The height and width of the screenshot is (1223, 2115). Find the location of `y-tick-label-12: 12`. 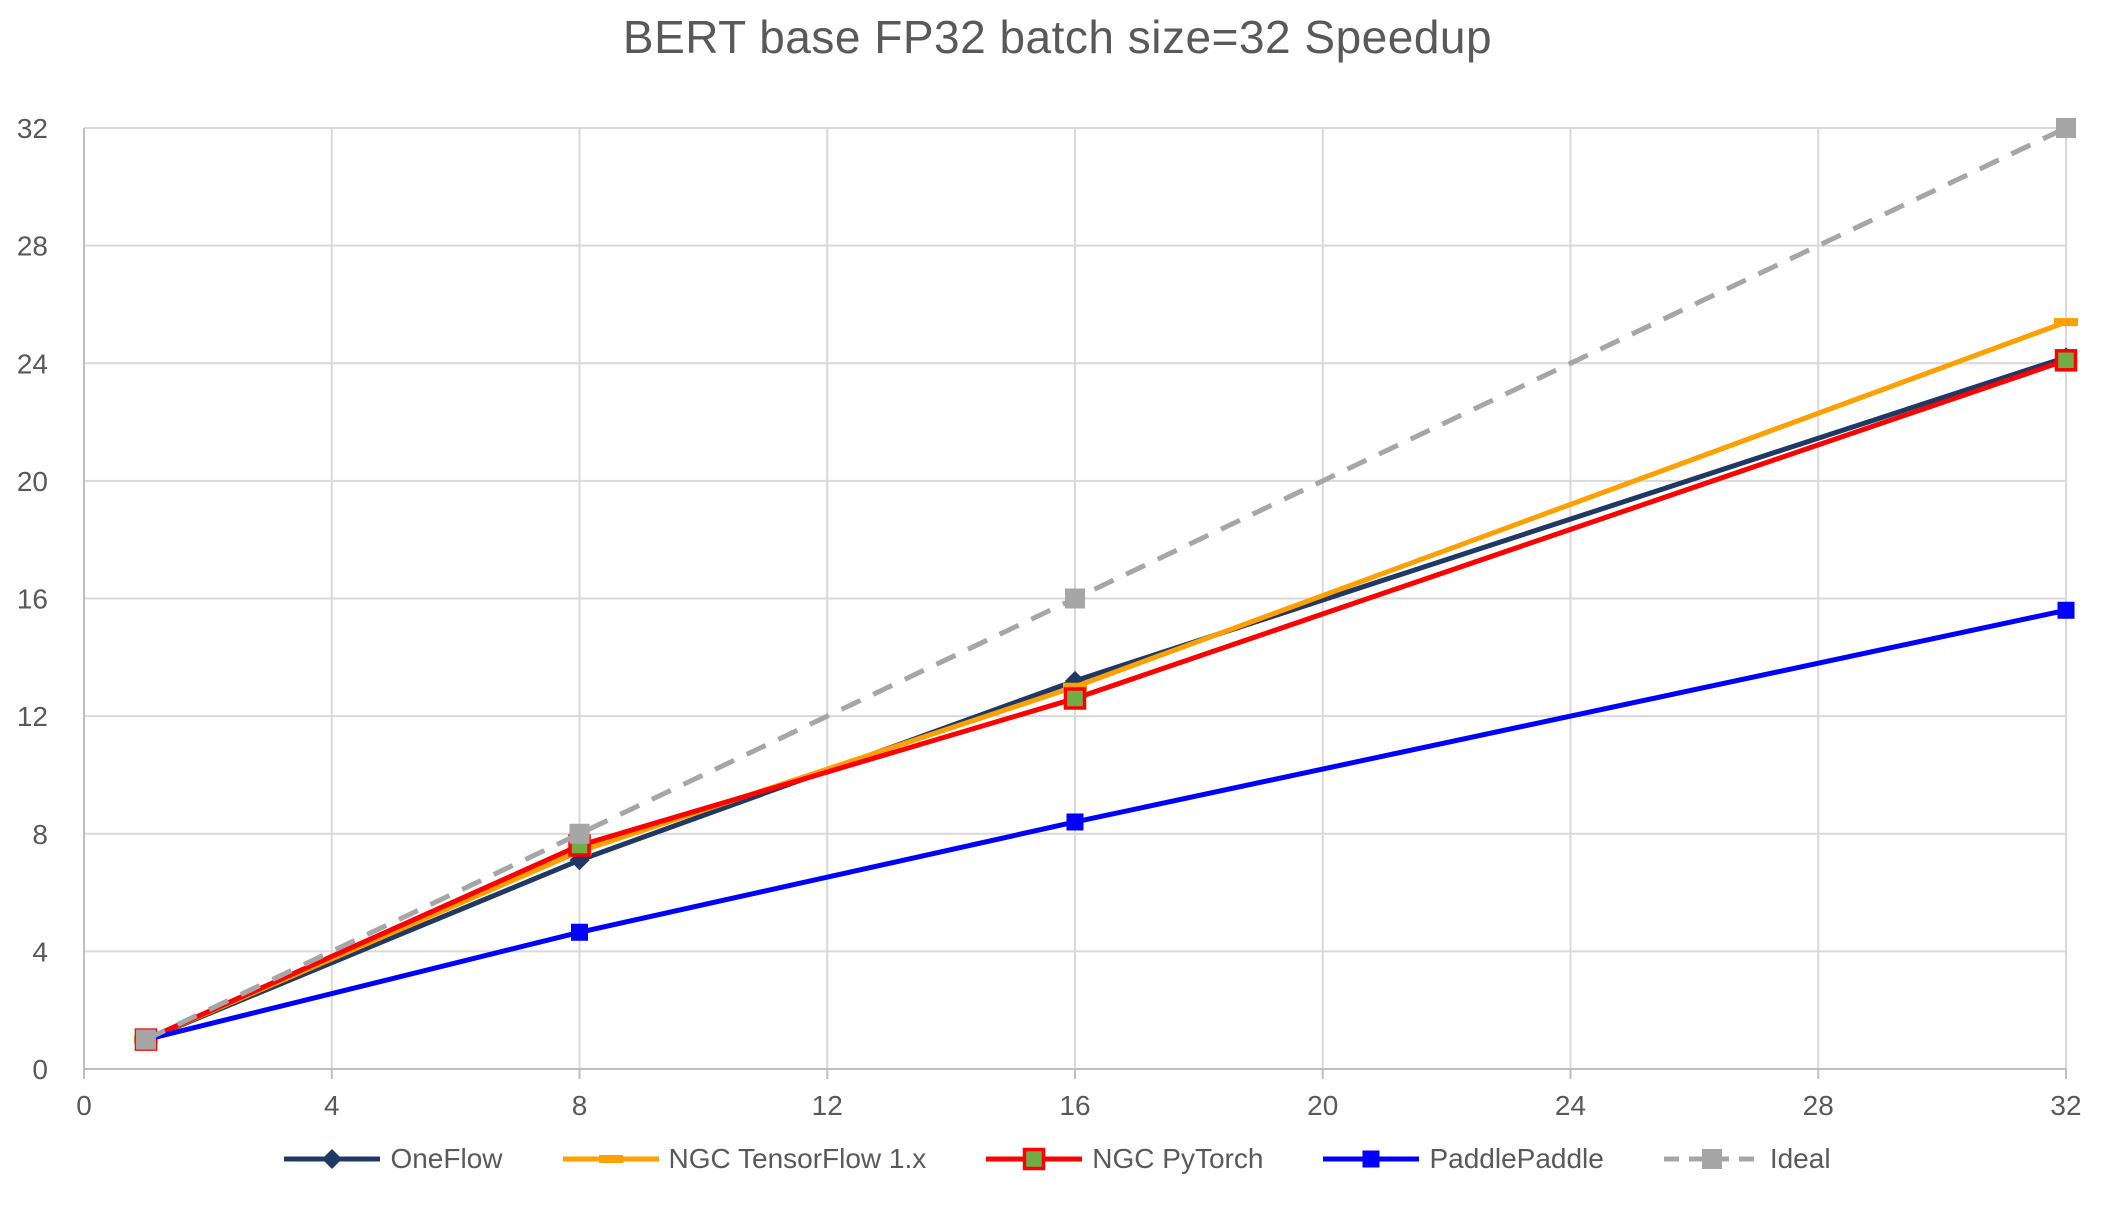

y-tick-label-12: 12 is located at coordinates (32, 716).